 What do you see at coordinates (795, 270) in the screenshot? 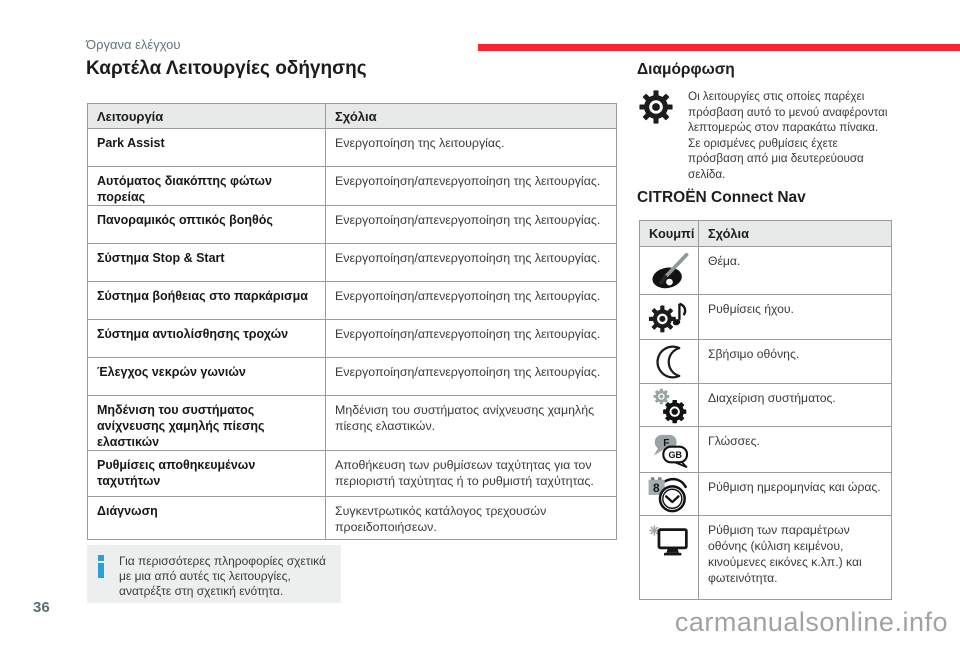
I see `nav-comment-cell: Θέμα.` at bounding box center [795, 270].